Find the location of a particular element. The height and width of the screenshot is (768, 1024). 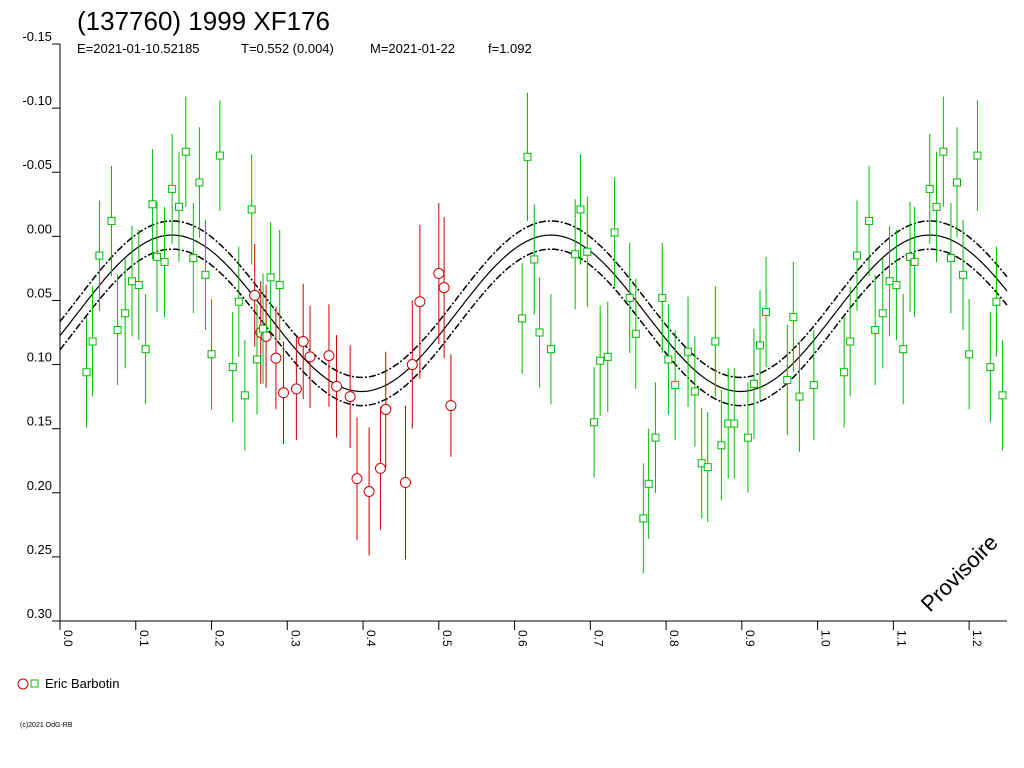

subtitle-period: T=0.552 (0.004) is located at coordinates (287, 48).